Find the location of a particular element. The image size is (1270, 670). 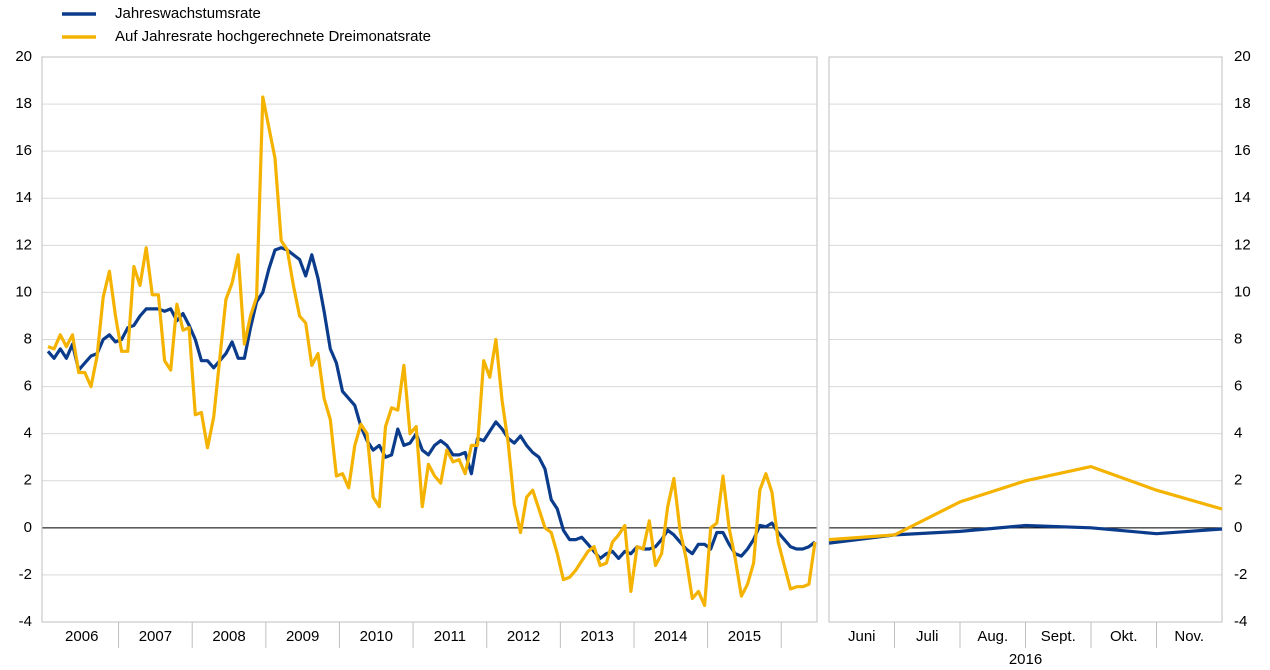

x-tick-label: 2013 is located at coordinates (596, 636).